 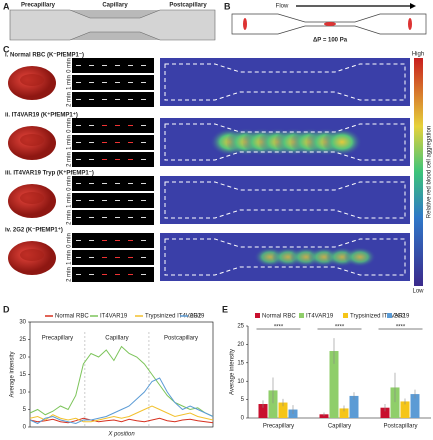 I want to click on row-label: i. Normal RBC (K⁻PfEMP1⁻), so click(x=44, y=56).